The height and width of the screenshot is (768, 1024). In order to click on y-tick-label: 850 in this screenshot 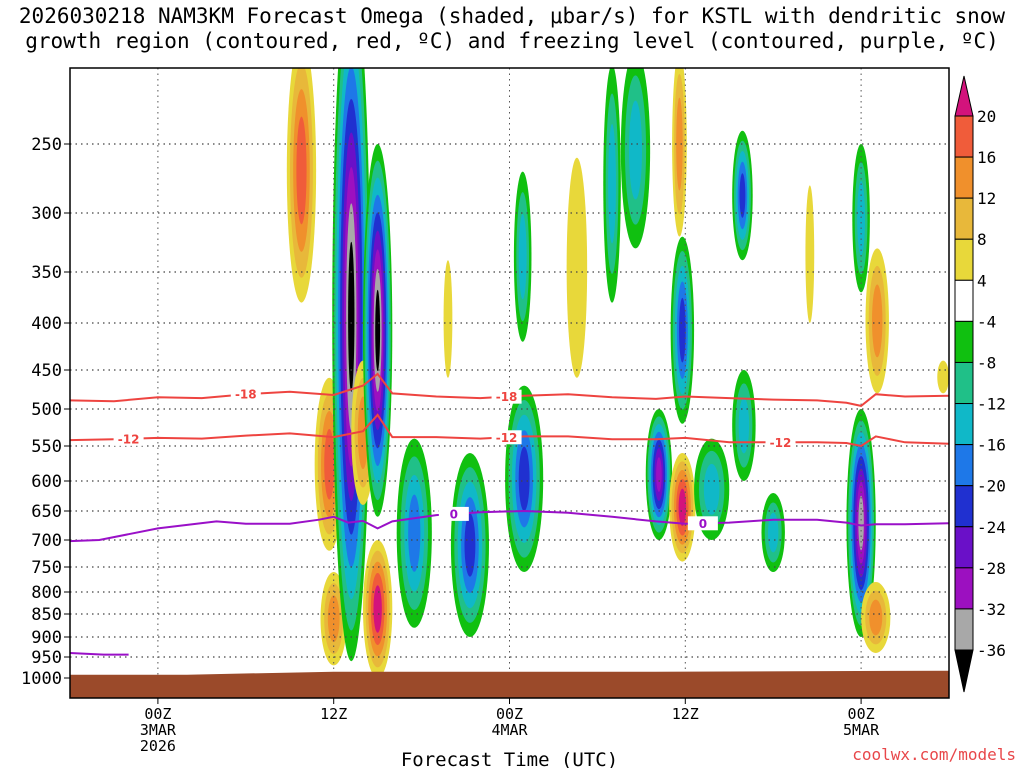, I will do `click(46, 615)`.